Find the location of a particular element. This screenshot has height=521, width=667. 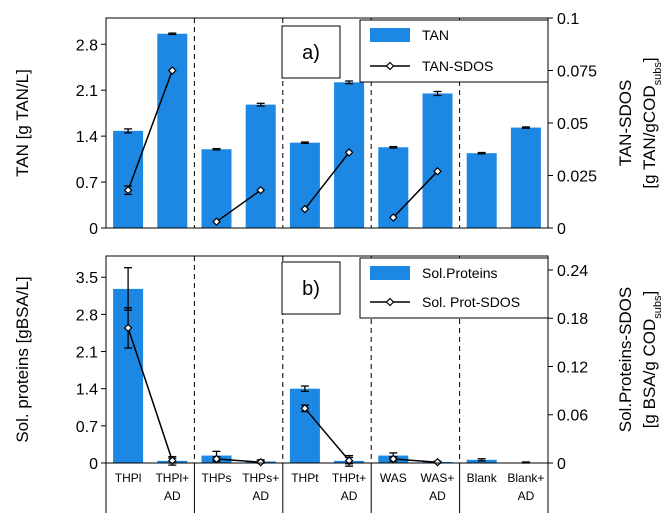

x-tick-label: Blank+ is located at coordinates (525, 478).